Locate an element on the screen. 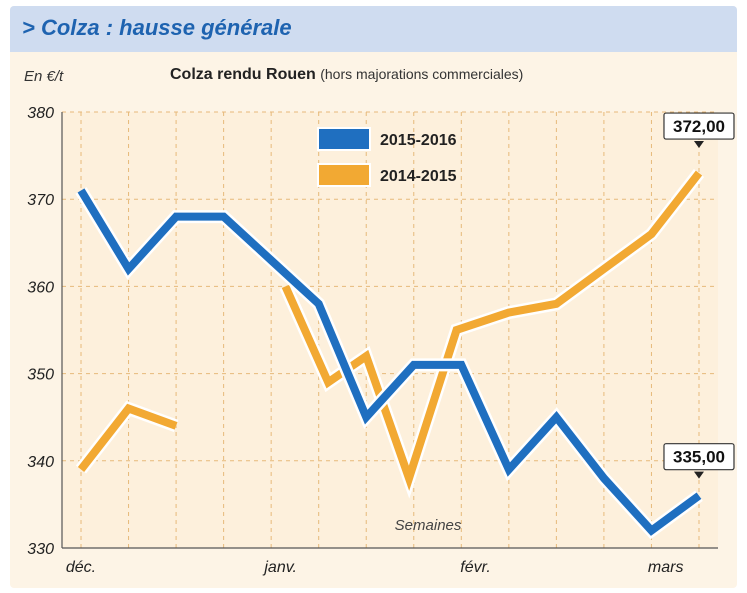 The image size is (747, 593). end-value-label: 335,00 is located at coordinates (699, 457).